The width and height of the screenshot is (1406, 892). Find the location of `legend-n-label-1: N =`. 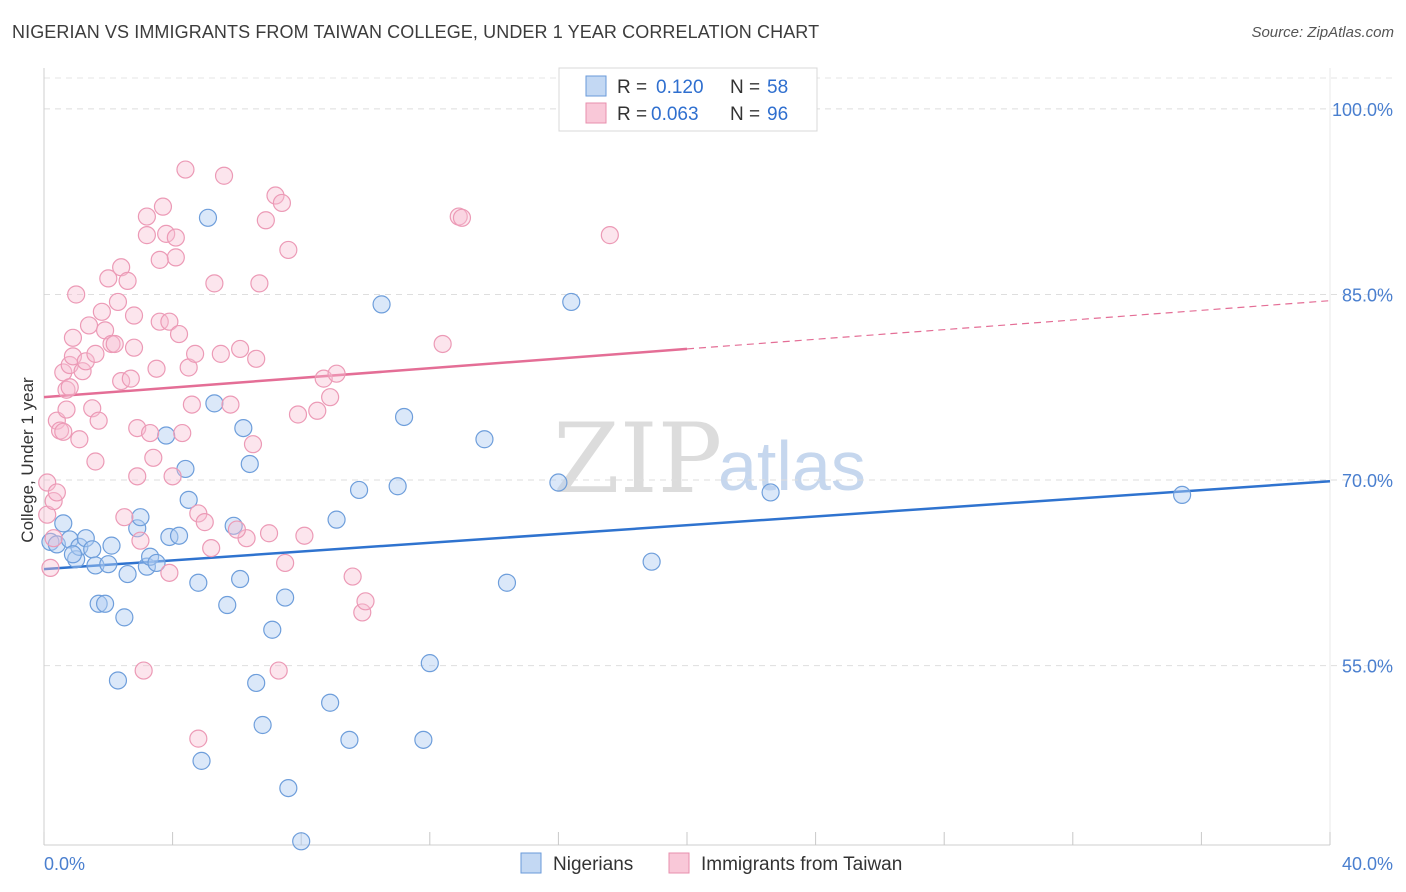

legend-n-label-1: N = is located at coordinates (745, 87).